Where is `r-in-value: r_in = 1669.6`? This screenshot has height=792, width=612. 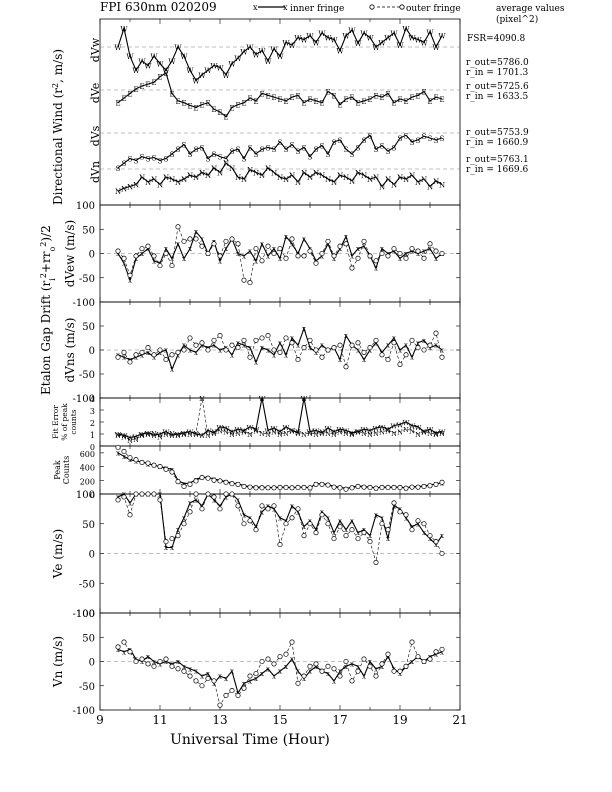 r-in-value: r_in = 1669.6 is located at coordinates (497, 170).